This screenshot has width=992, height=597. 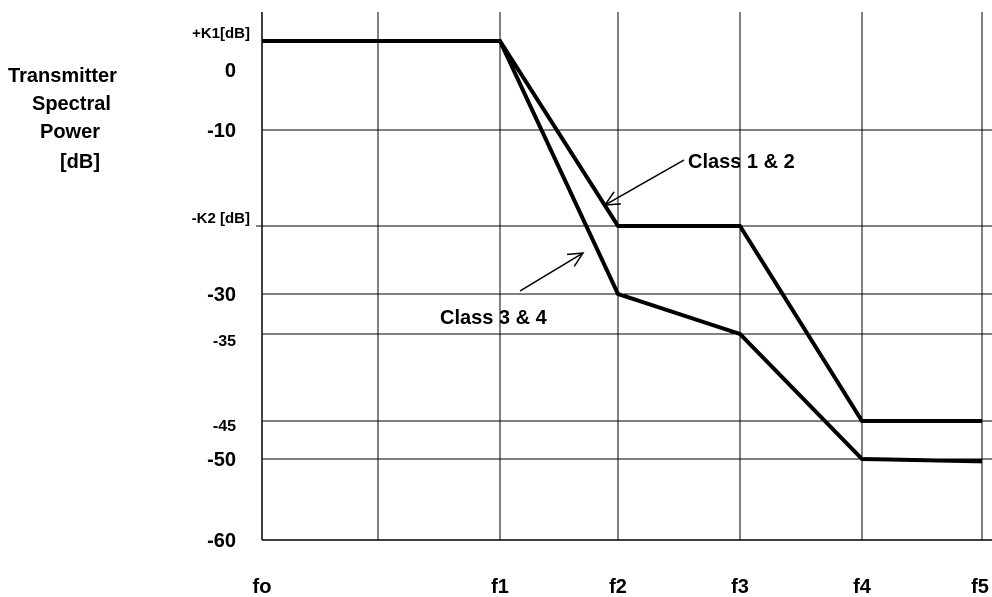 What do you see at coordinates (71, 104) in the screenshot?
I see `y-axis-label-line: Spectral` at bounding box center [71, 104].